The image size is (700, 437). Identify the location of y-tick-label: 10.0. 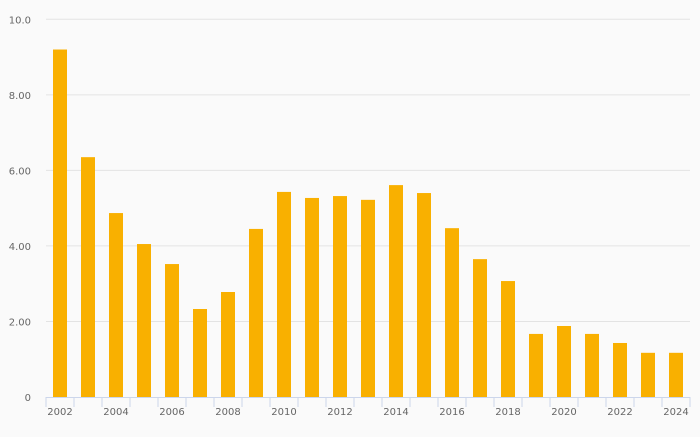
(20, 20).